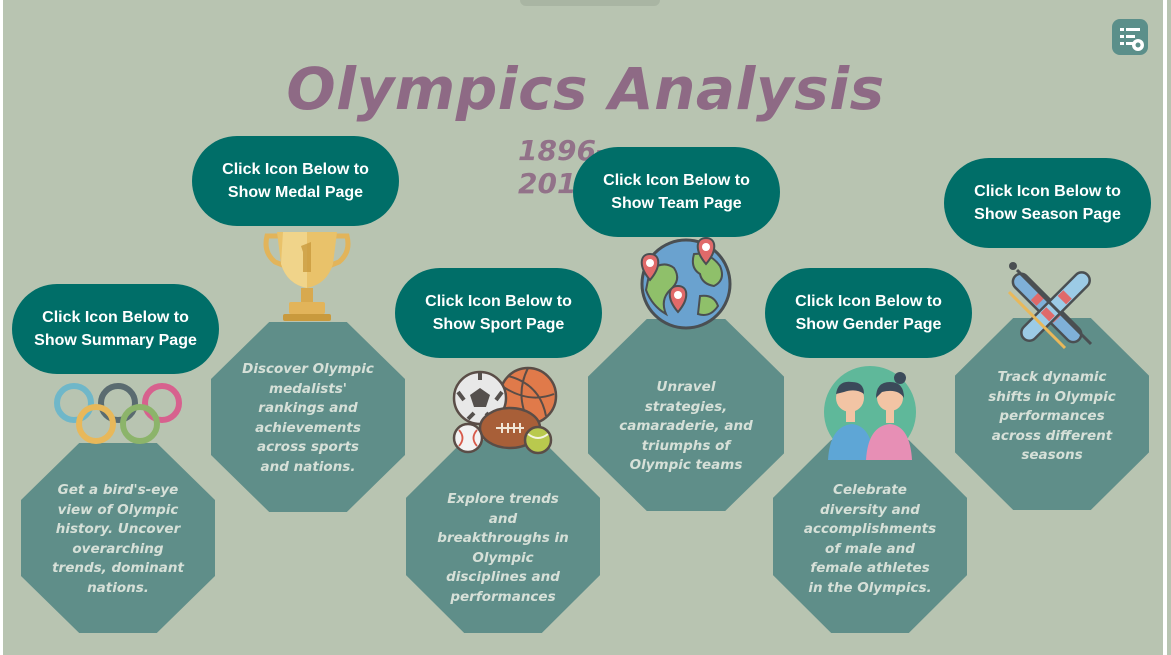  What do you see at coordinates (868, 313) in the screenshot?
I see `gender-page-button: Click Icon Below to Show Gender Page` at bounding box center [868, 313].